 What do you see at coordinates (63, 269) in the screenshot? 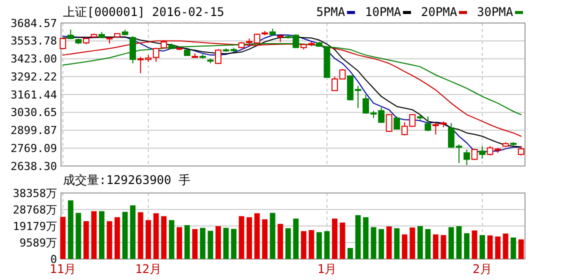
I see `x-tick-label: 11月` at bounding box center [63, 269].